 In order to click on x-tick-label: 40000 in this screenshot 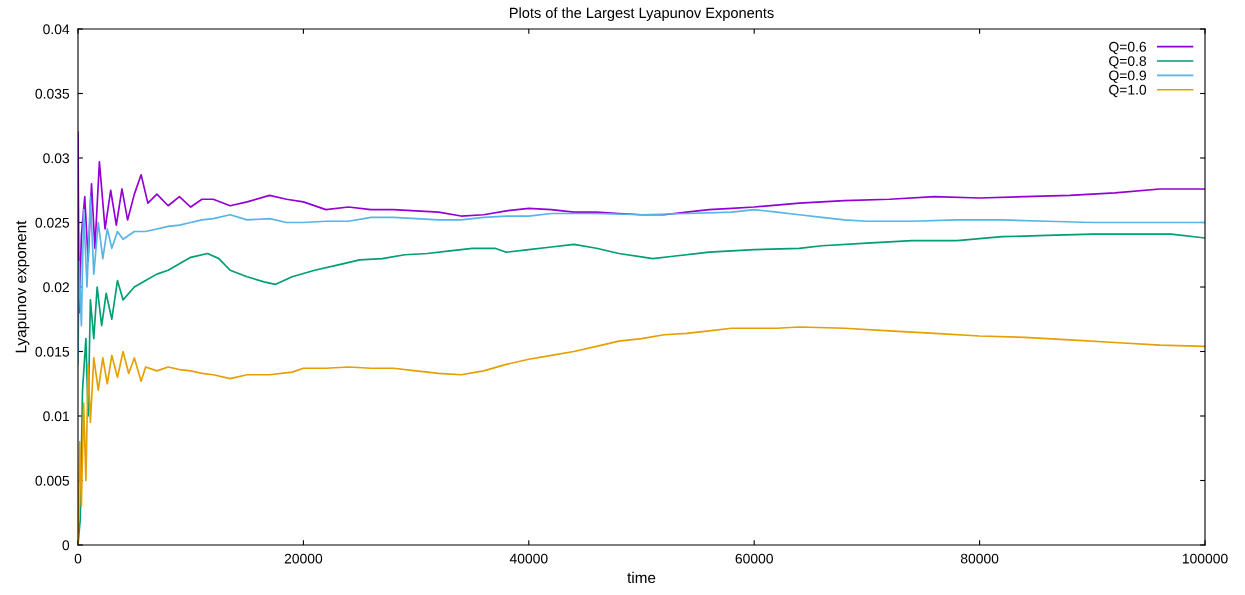, I will do `click(528, 558)`.